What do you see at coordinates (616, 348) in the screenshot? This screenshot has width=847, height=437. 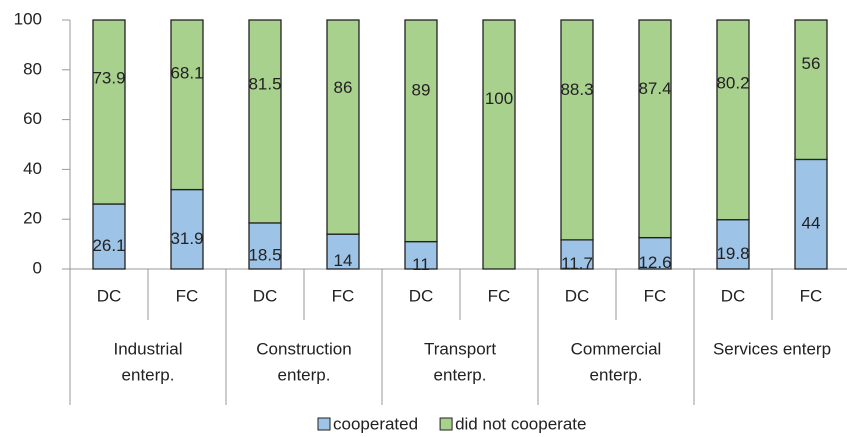 I see `group-label: Commercial` at bounding box center [616, 348].